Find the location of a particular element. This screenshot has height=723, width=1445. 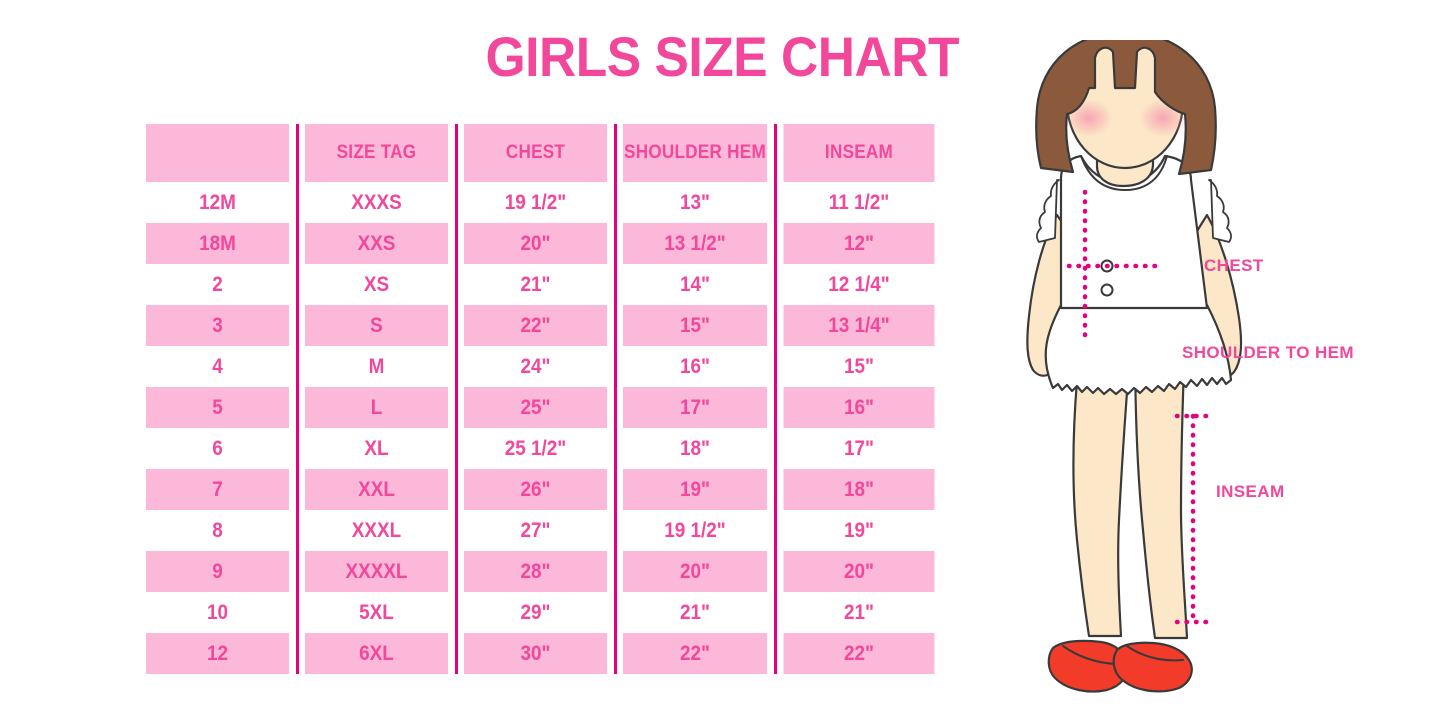

chest-measurement-label: CHEST is located at coordinates (1234, 265).